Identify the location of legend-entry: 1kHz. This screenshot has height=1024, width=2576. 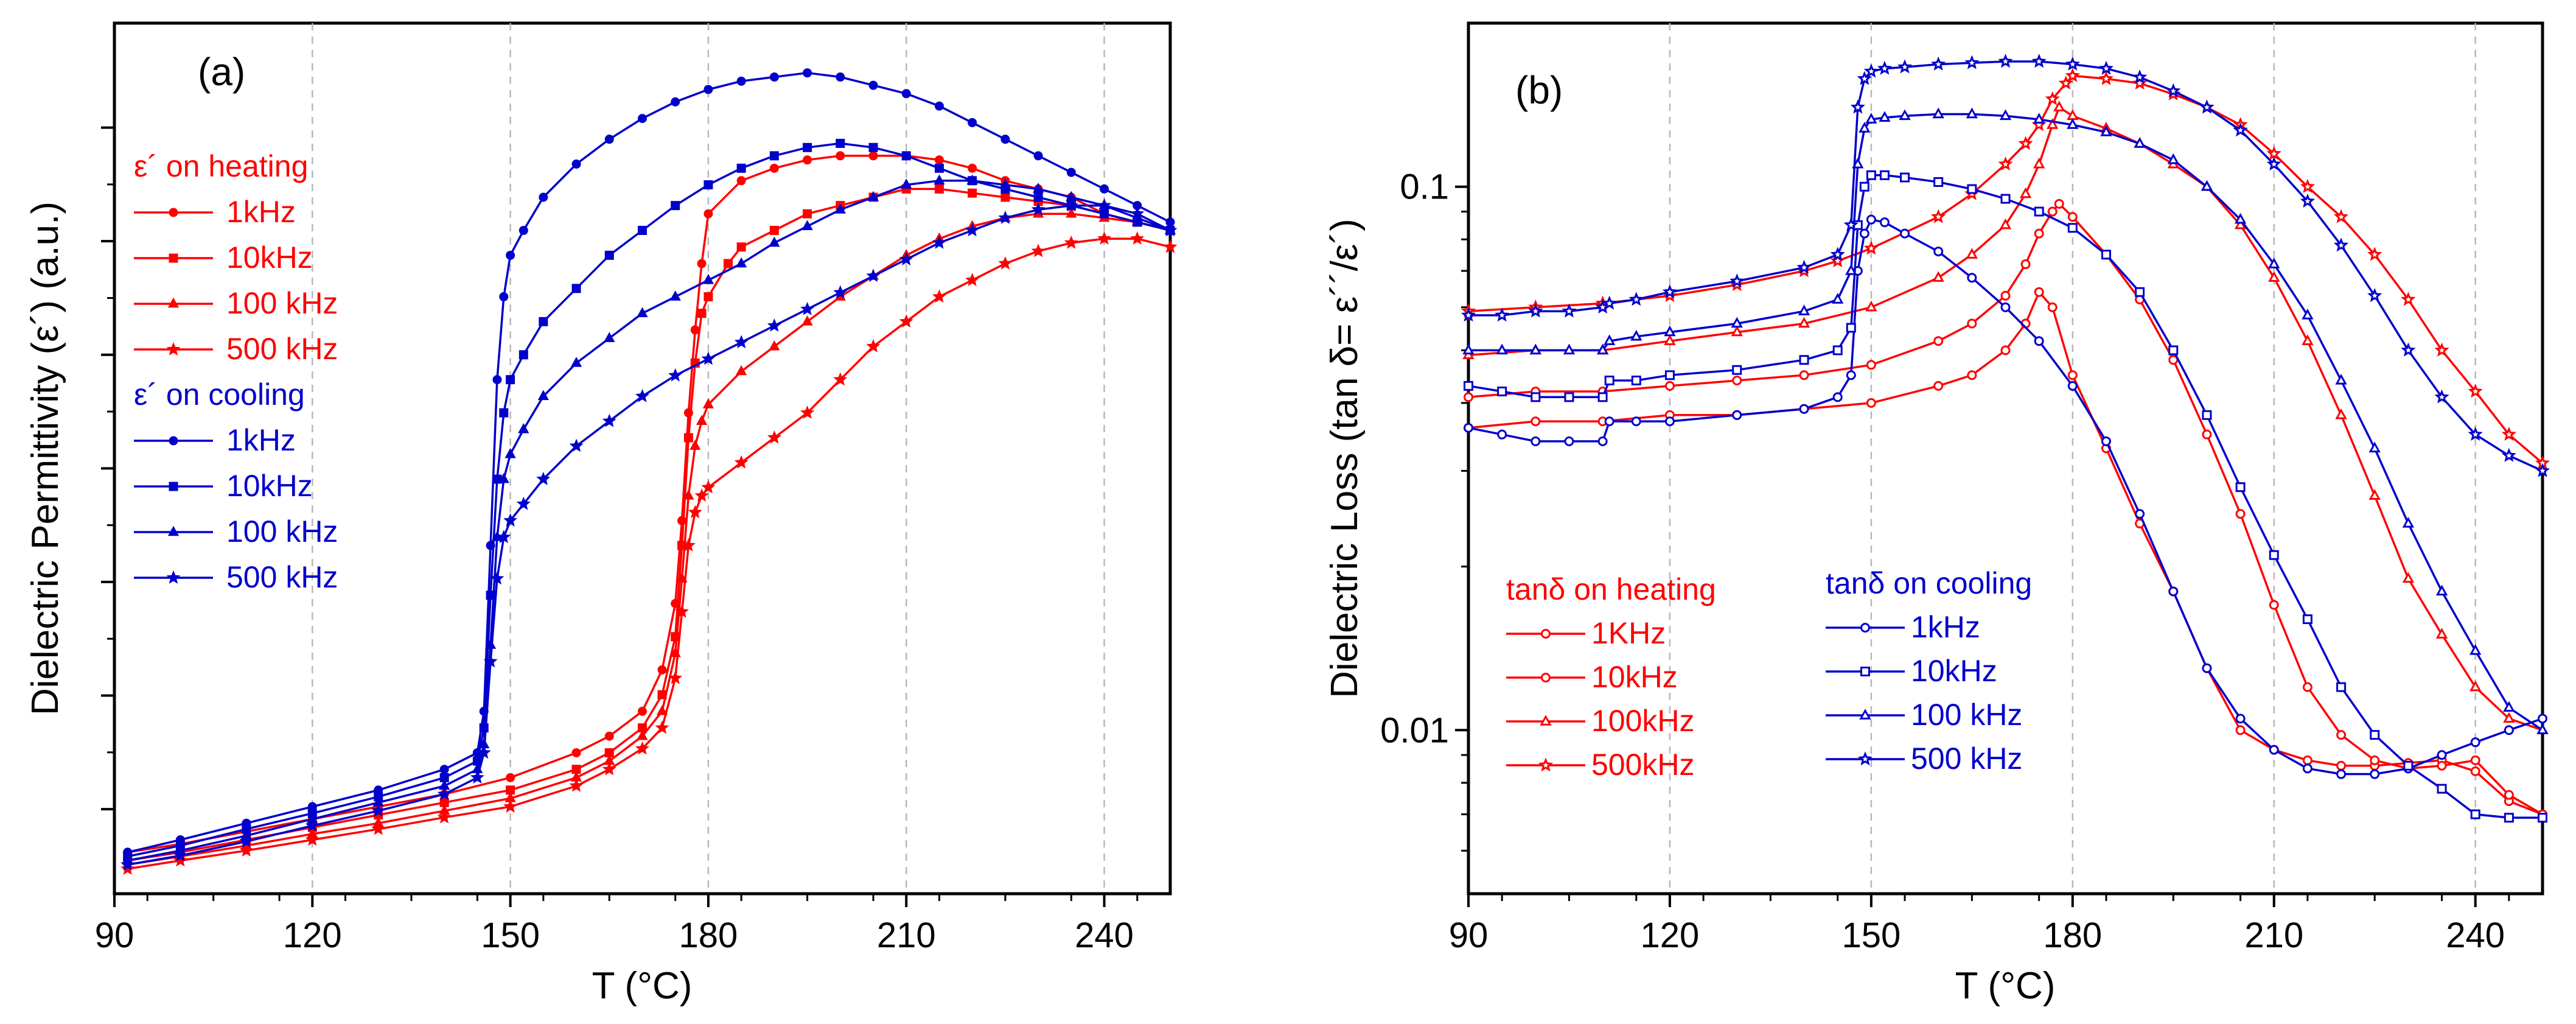
(261, 440).